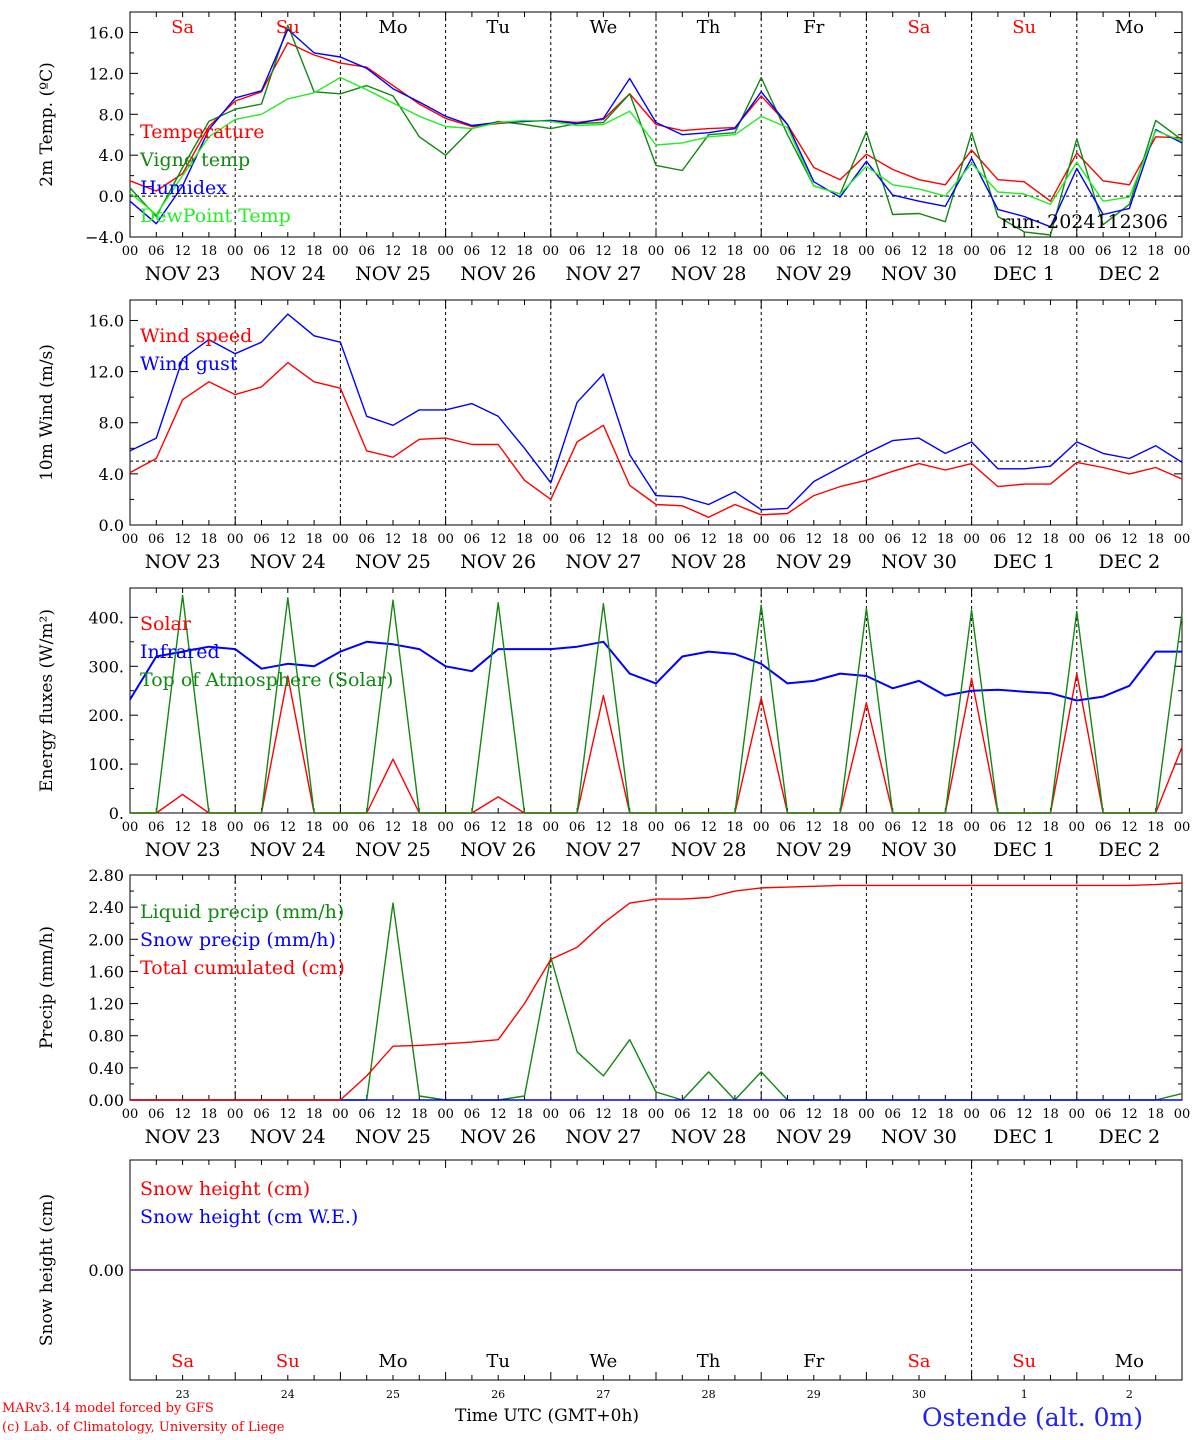  What do you see at coordinates (189, 364) in the screenshot?
I see `legend-entry: Wind gust` at bounding box center [189, 364].